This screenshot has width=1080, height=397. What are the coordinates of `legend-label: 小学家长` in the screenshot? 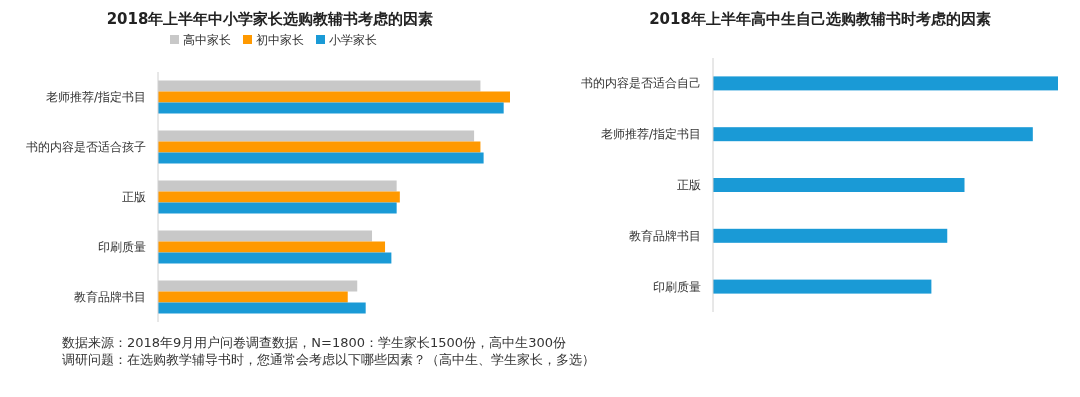 It's located at (353, 40).